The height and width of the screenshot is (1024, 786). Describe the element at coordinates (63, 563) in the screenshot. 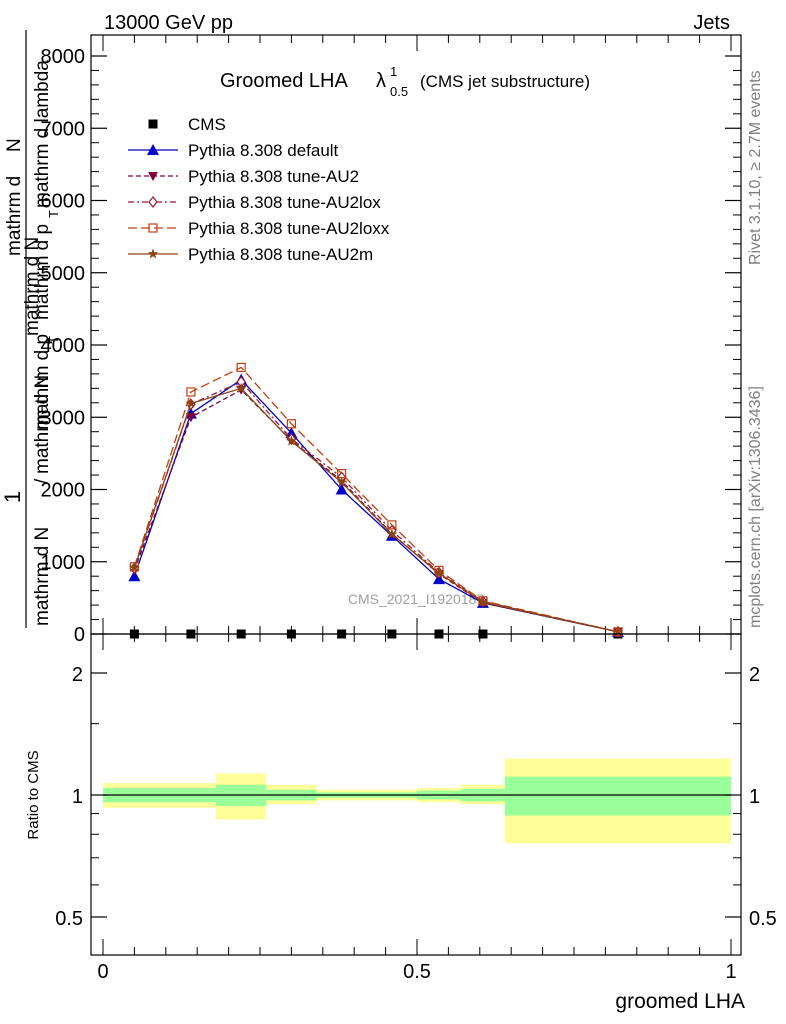

I see `y-tick-label: 1000` at that location.